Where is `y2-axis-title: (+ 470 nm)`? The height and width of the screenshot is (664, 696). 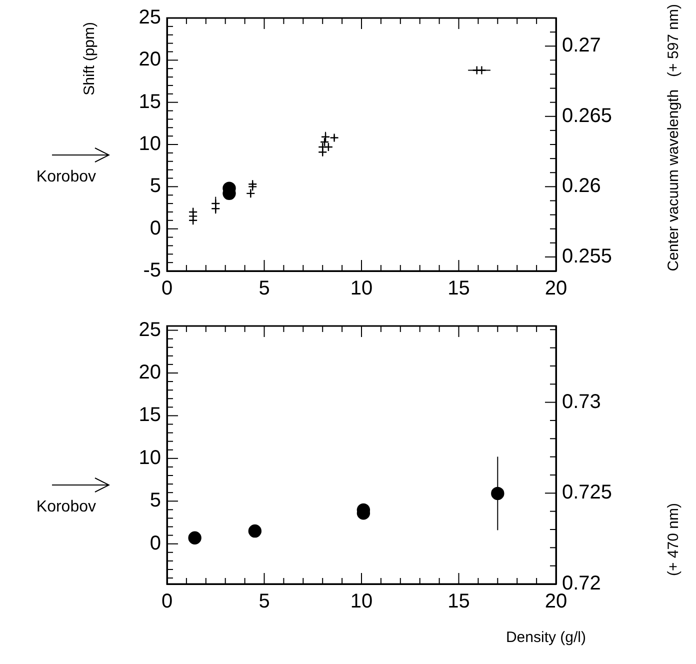
y2-axis-title: (+ 470 nm) is located at coordinates (673, 539).